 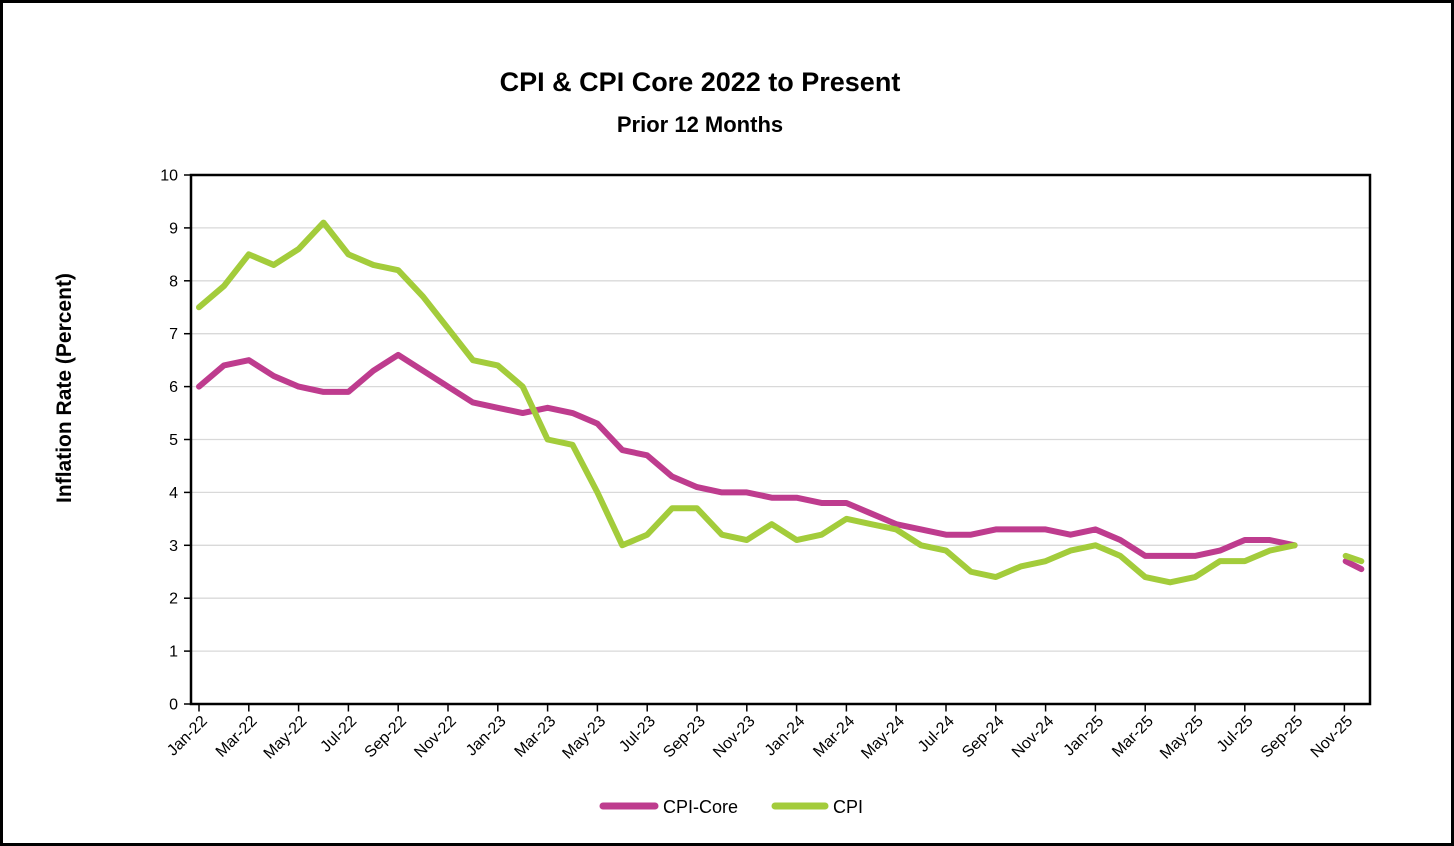 What do you see at coordinates (64, 388) in the screenshot?
I see `y-axis-title: Inflation Rate (Percent)` at bounding box center [64, 388].